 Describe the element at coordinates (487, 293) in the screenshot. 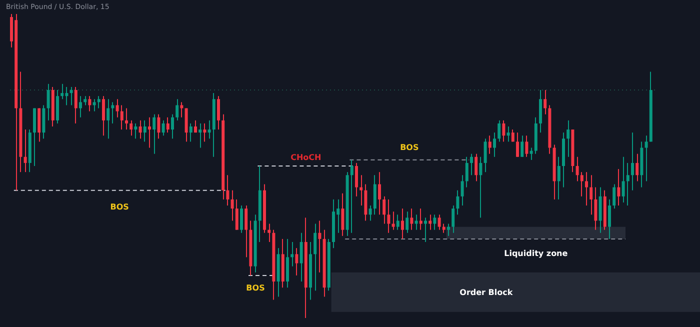

I see `band-label: Order Block` at that location.